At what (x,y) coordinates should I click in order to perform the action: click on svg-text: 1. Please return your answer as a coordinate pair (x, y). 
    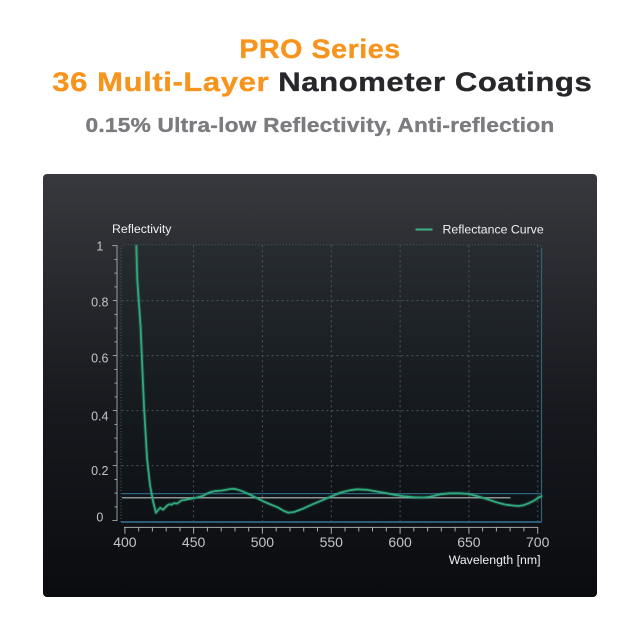
    Looking at the image, I should click on (99, 246).